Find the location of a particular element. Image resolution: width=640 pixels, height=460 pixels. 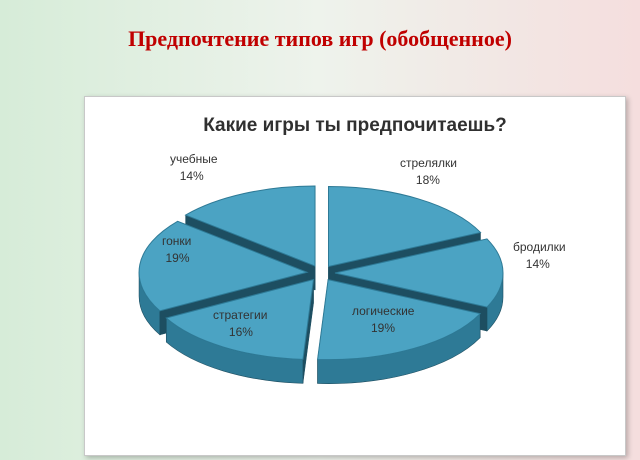

slice-value-label-3: 16% is located at coordinates (241, 332).